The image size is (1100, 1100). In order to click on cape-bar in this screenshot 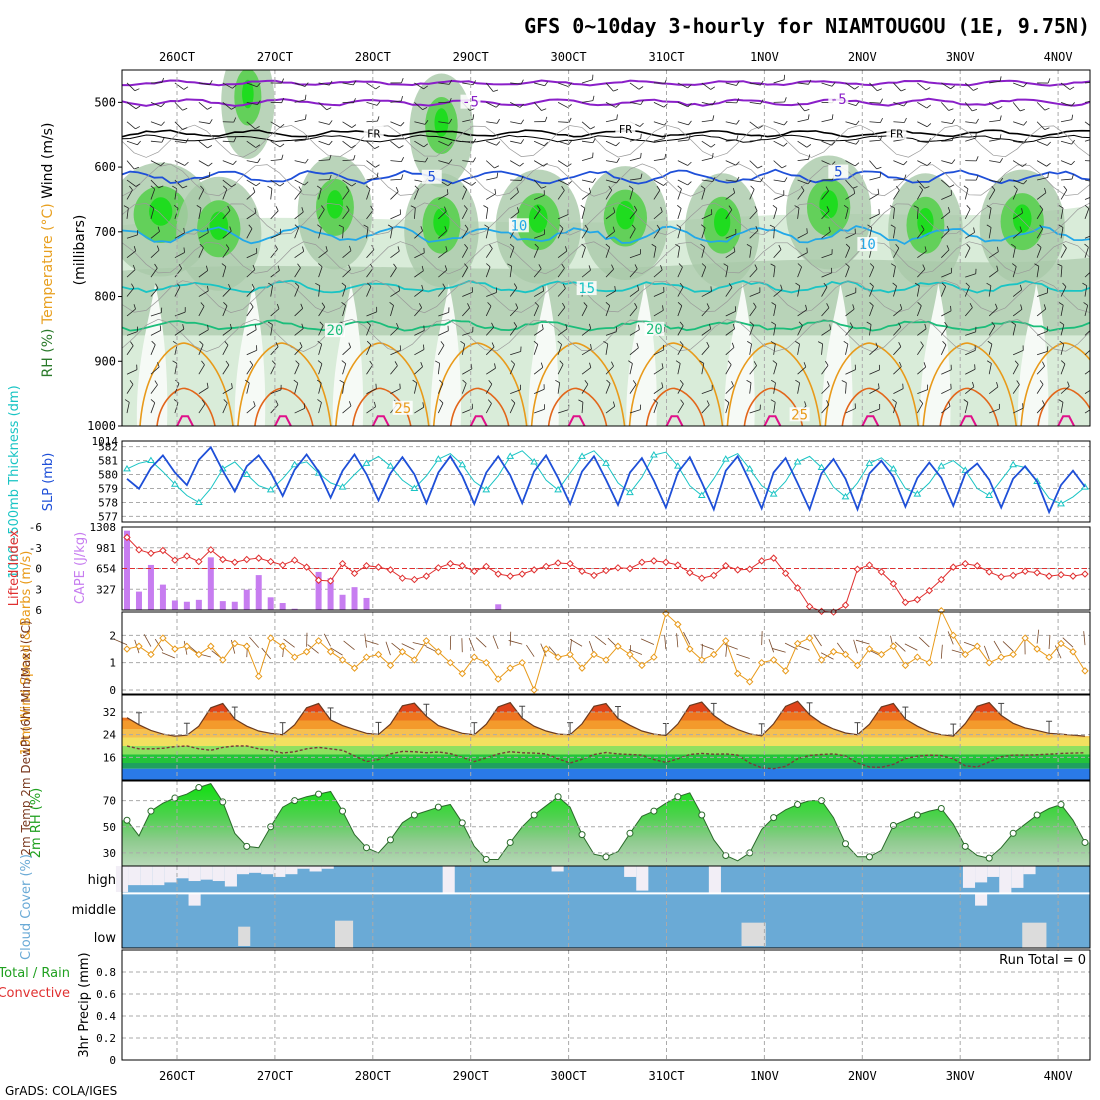, I will do `click(186, 605)`.